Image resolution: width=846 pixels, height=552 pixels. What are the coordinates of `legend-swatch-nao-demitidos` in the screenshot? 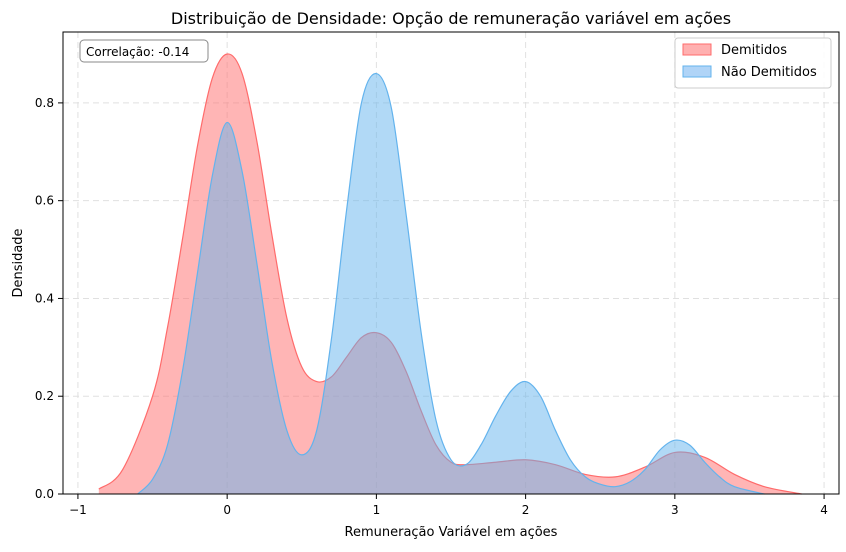 It's located at (697, 71).